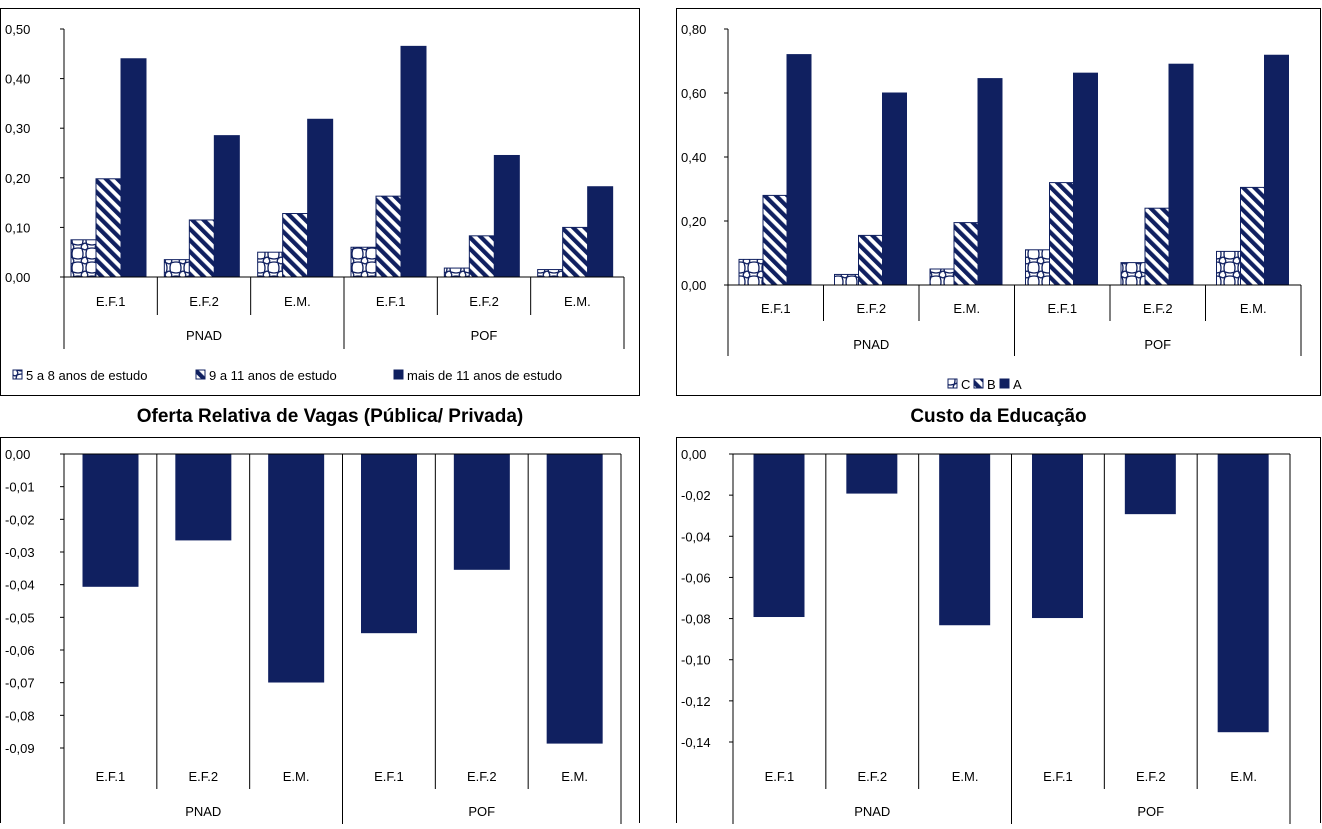  Describe the element at coordinates (17, 178) in the screenshot. I see `y-tick-label: 0,20` at that location.